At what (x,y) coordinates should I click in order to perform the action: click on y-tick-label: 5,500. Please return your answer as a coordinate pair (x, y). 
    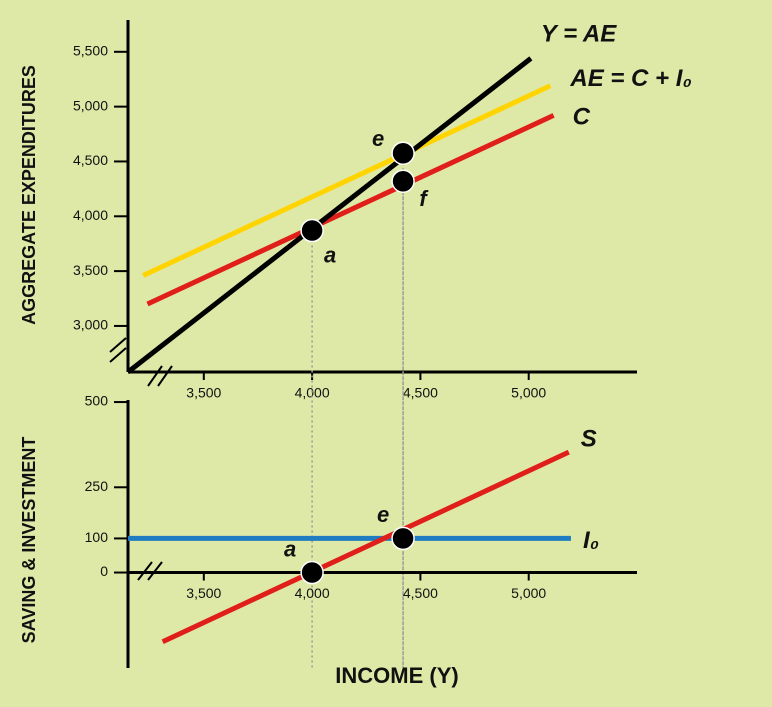
    Looking at the image, I should click on (90, 51).